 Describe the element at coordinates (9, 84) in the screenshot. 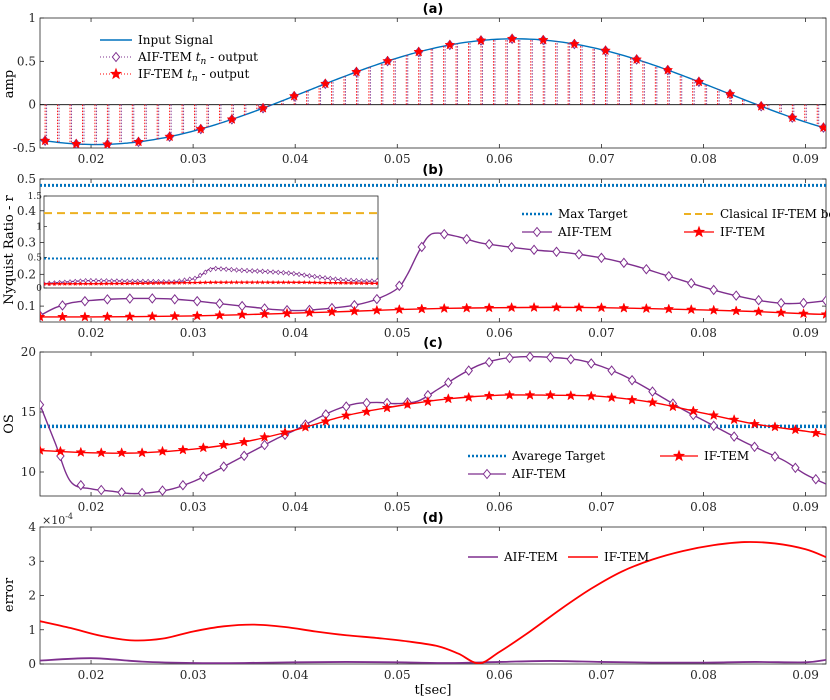

I see `panel-a-ylabel: amp` at that location.